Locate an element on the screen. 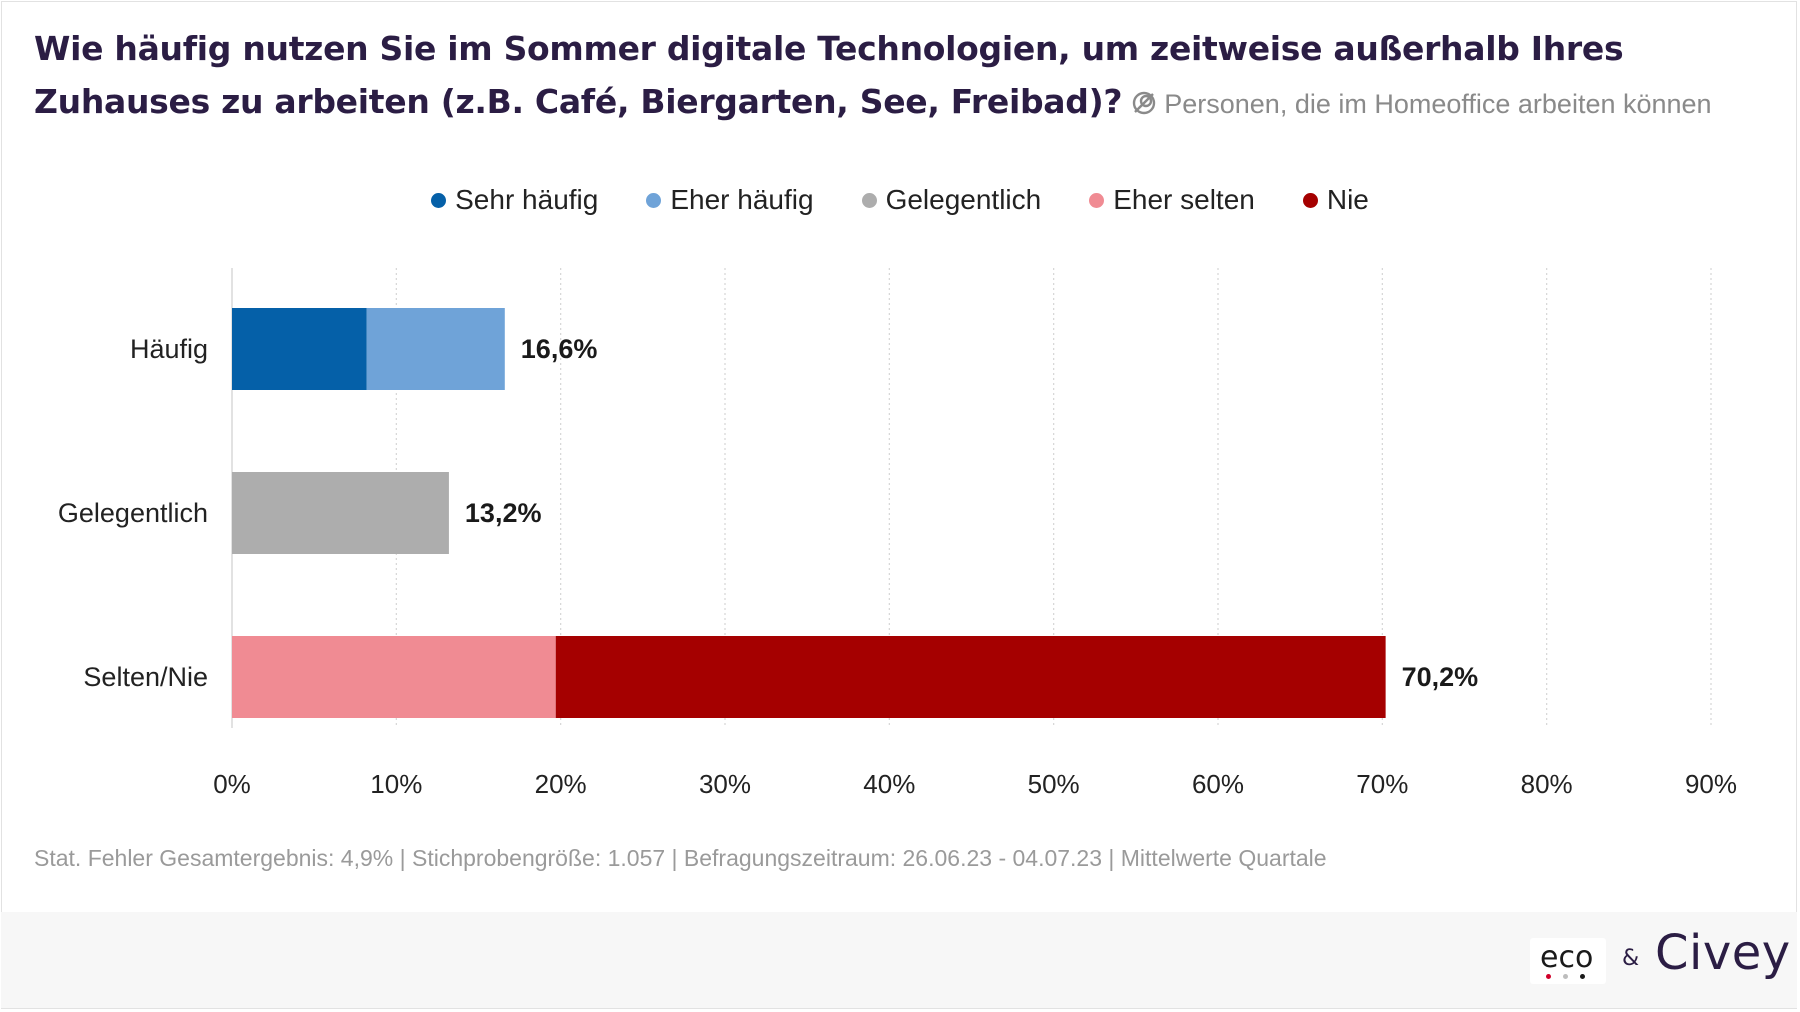 This screenshot has height=1012, width=1800. x-tick-label: 20% is located at coordinates (561, 784).